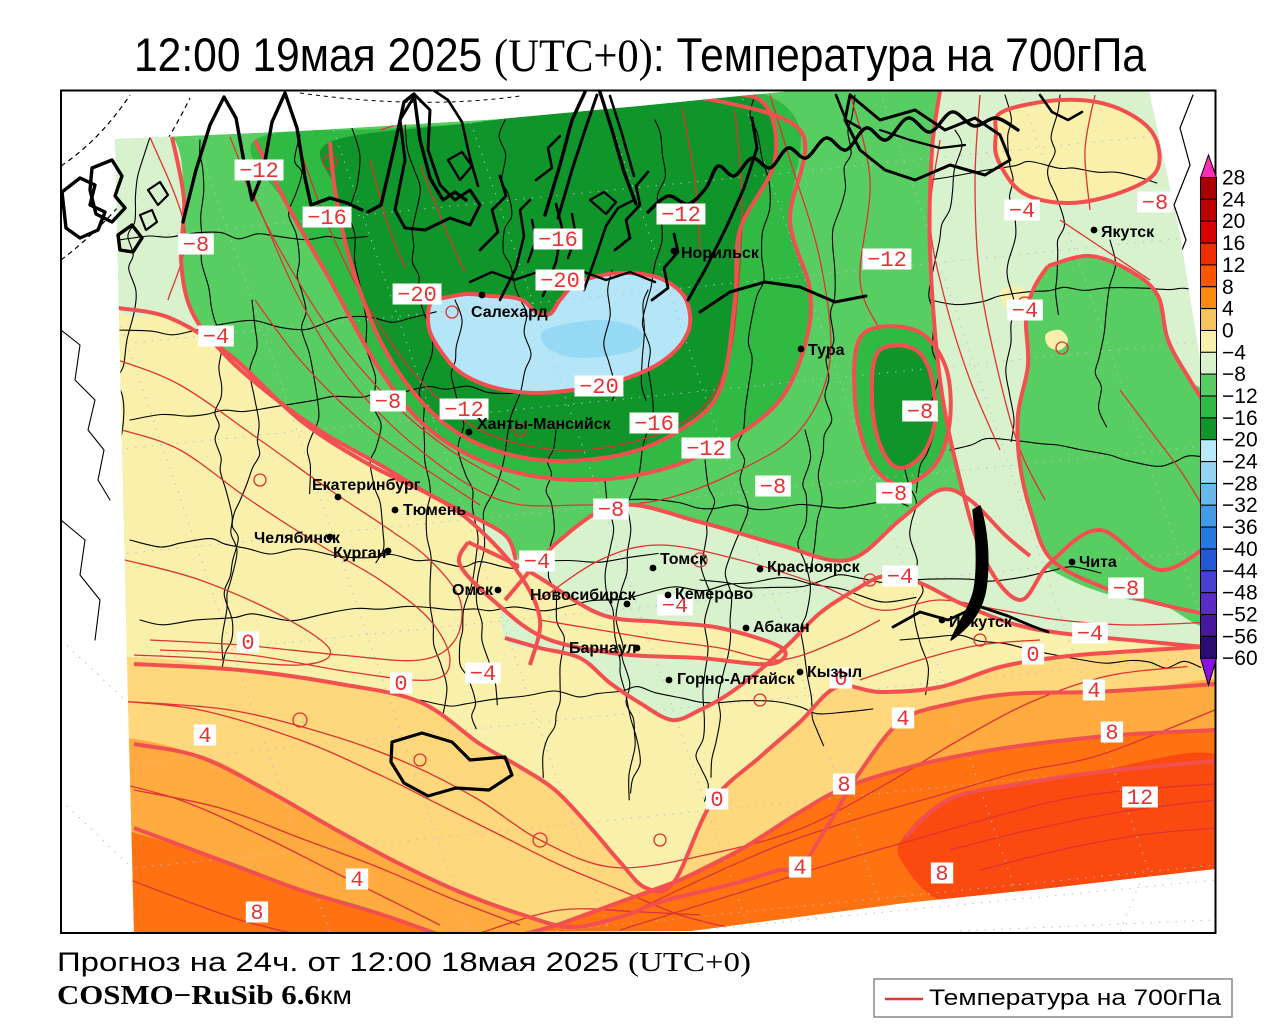 The image size is (1280, 1024). What do you see at coordinates (603, 648) in the screenshot?
I see `svg-text: Барнаул` at bounding box center [603, 648].